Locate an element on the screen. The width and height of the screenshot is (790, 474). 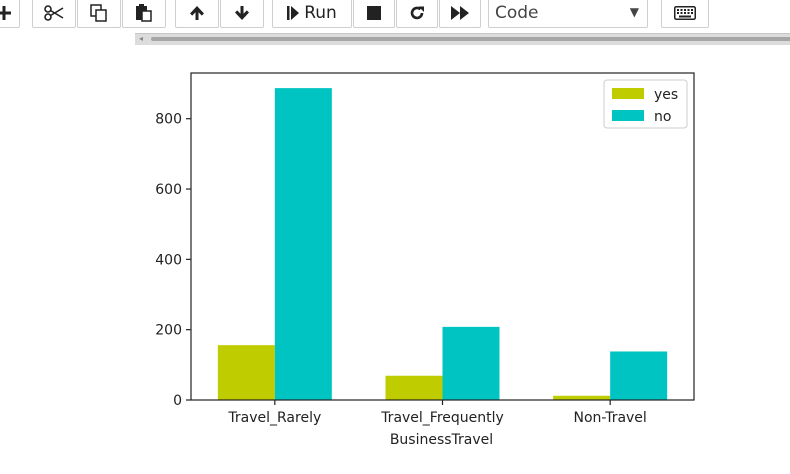
bar-yes-travel_rarely is located at coordinates (246, 372).